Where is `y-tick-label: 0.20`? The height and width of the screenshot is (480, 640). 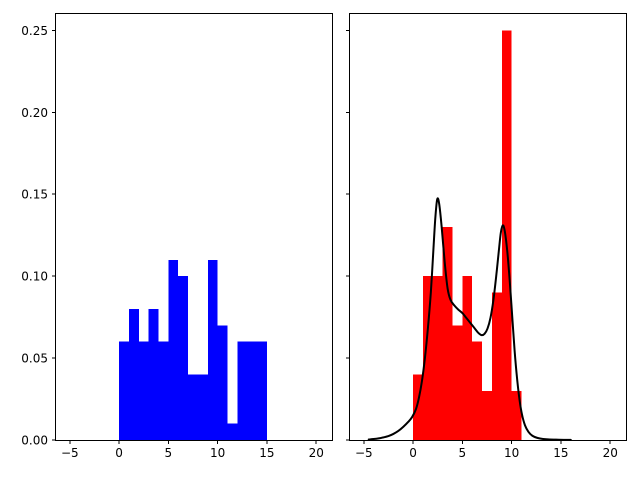
y-tick-label: 0.20 is located at coordinates (34, 113).